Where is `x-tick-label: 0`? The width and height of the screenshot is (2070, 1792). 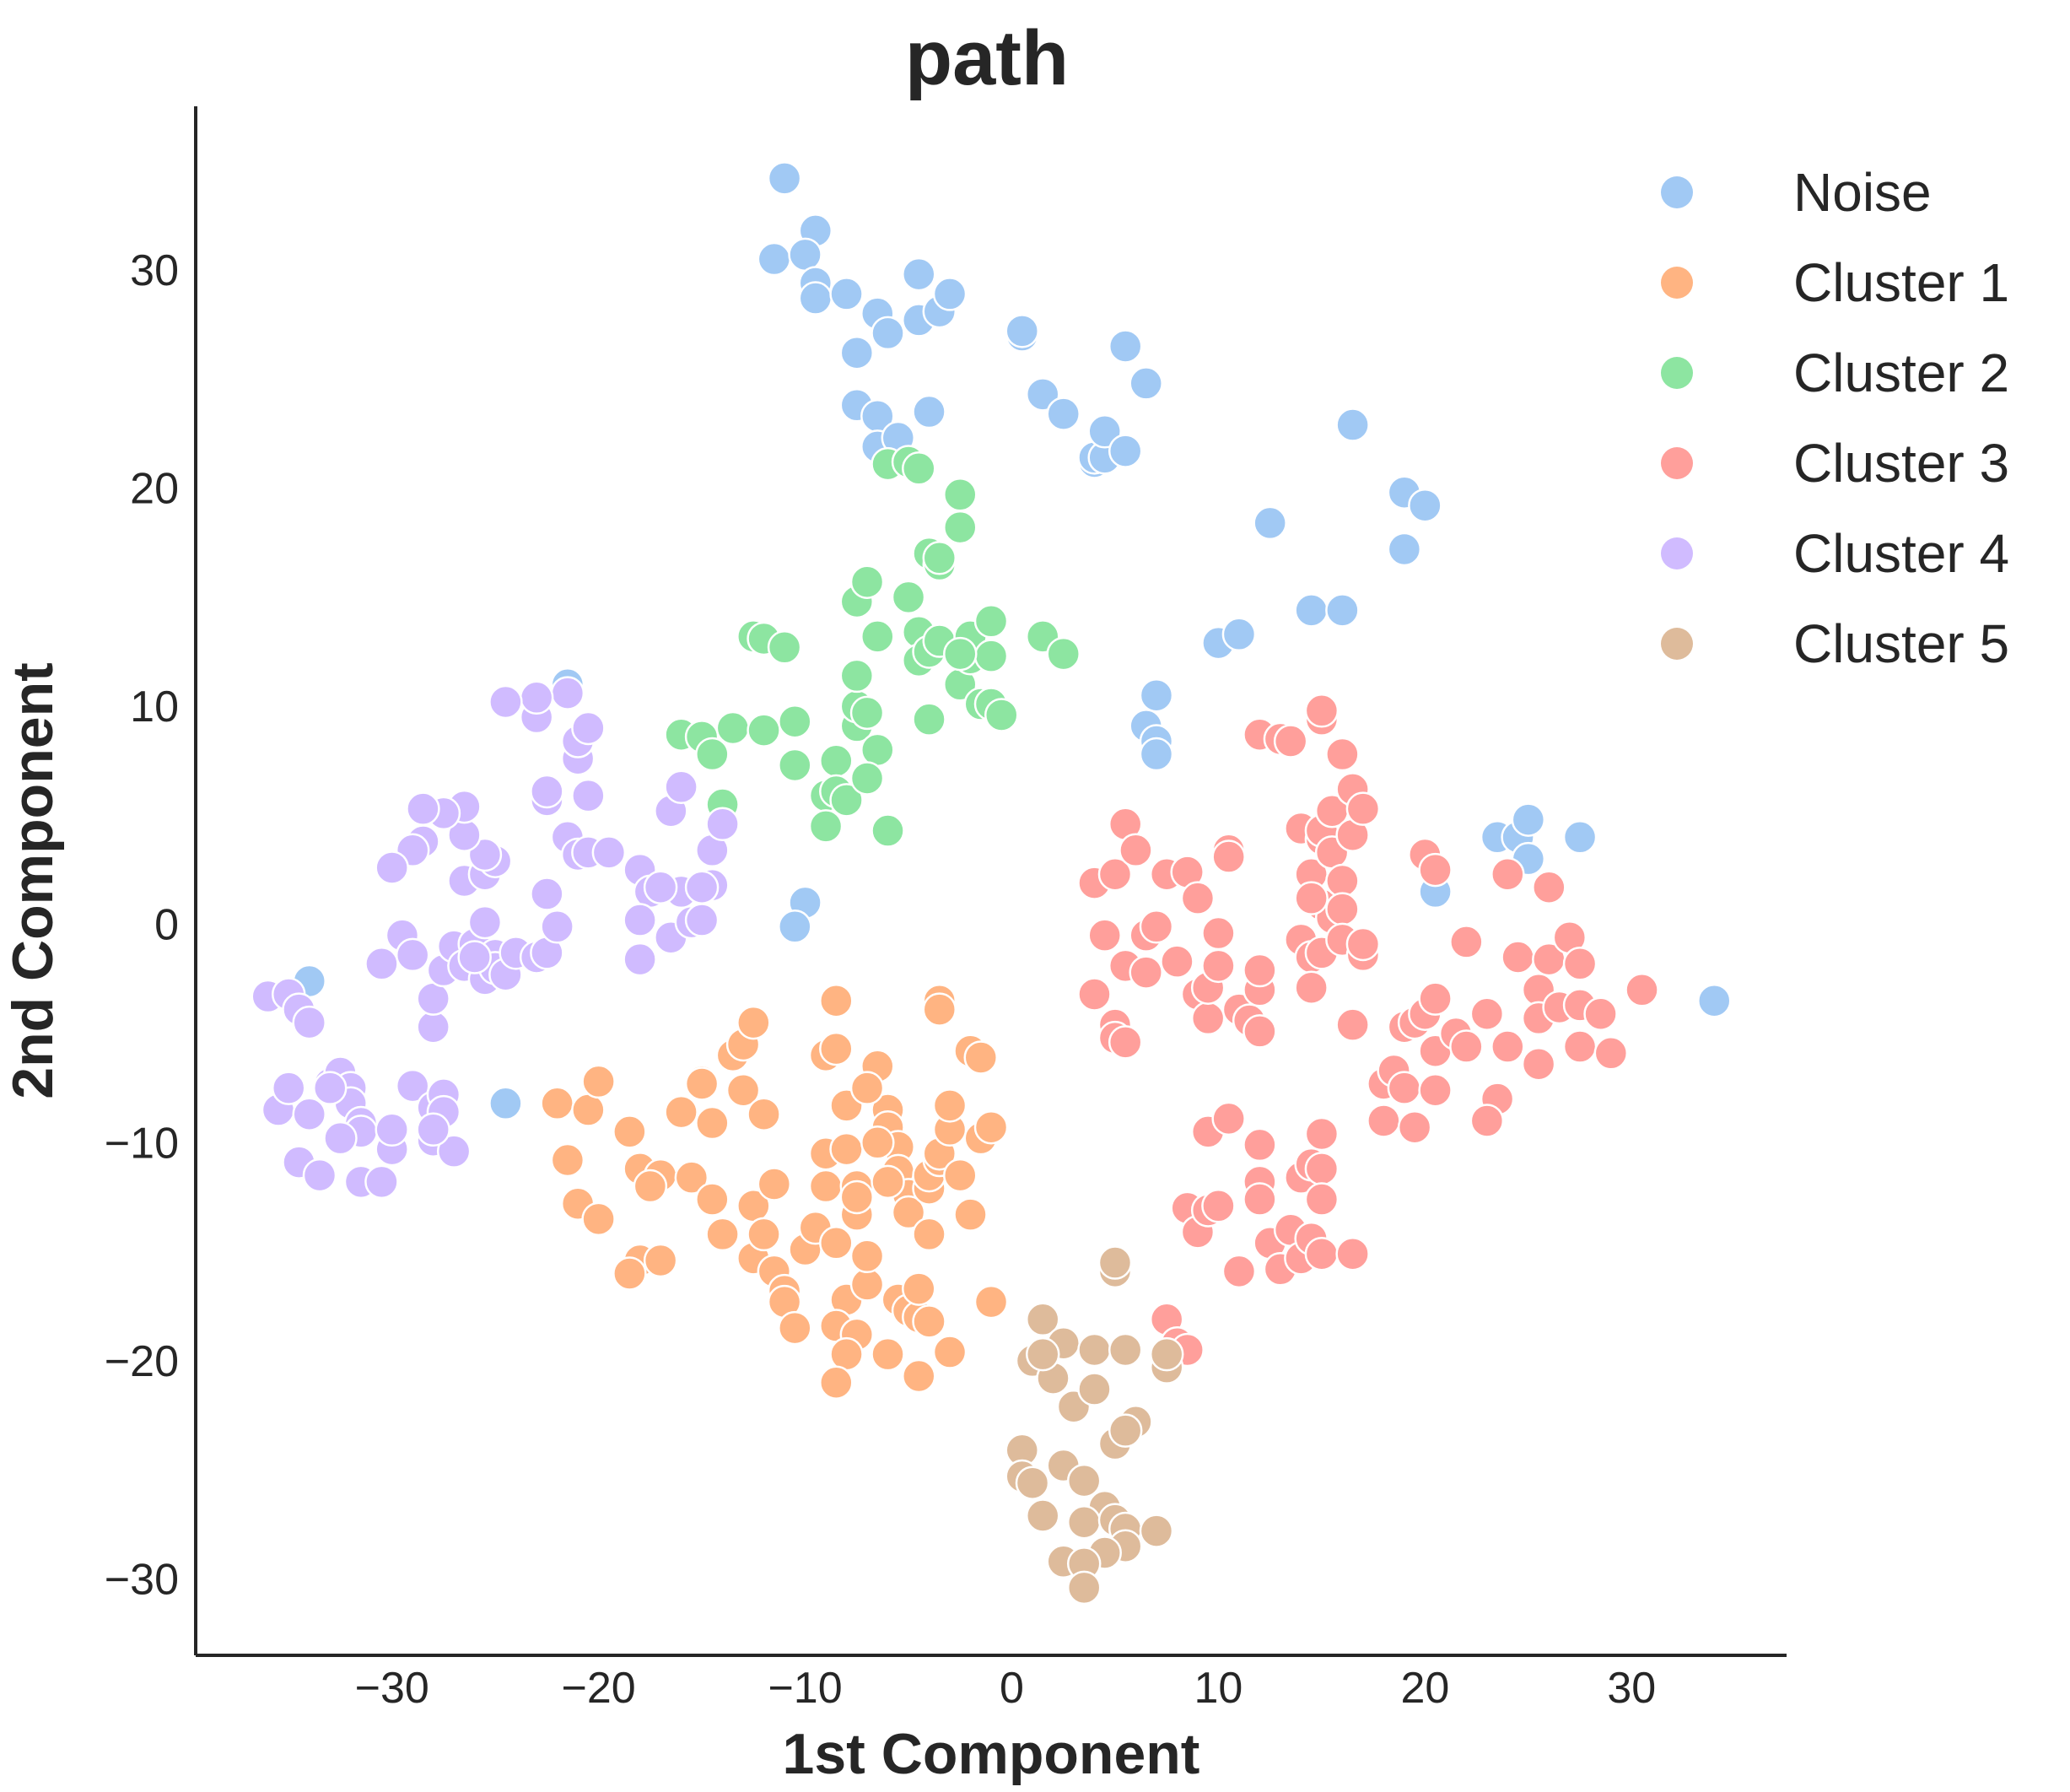
x-tick-label: 0 is located at coordinates (1012, 1689).